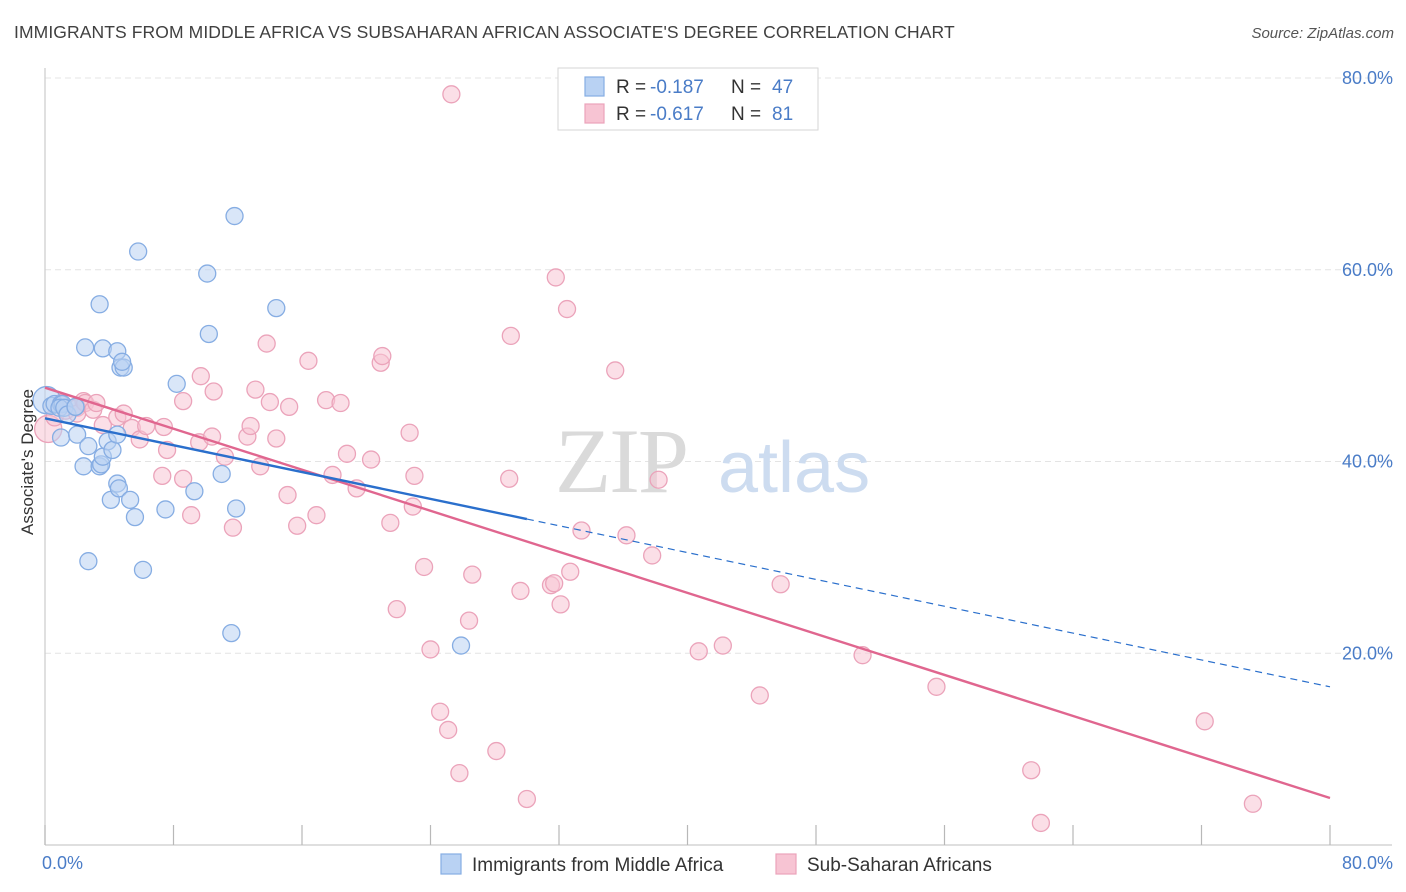 Image resolution: width=1406 pixels, height=892 pixels. I want to click on source-note: Source: ZipAtlas.com, so click(1322, 33).